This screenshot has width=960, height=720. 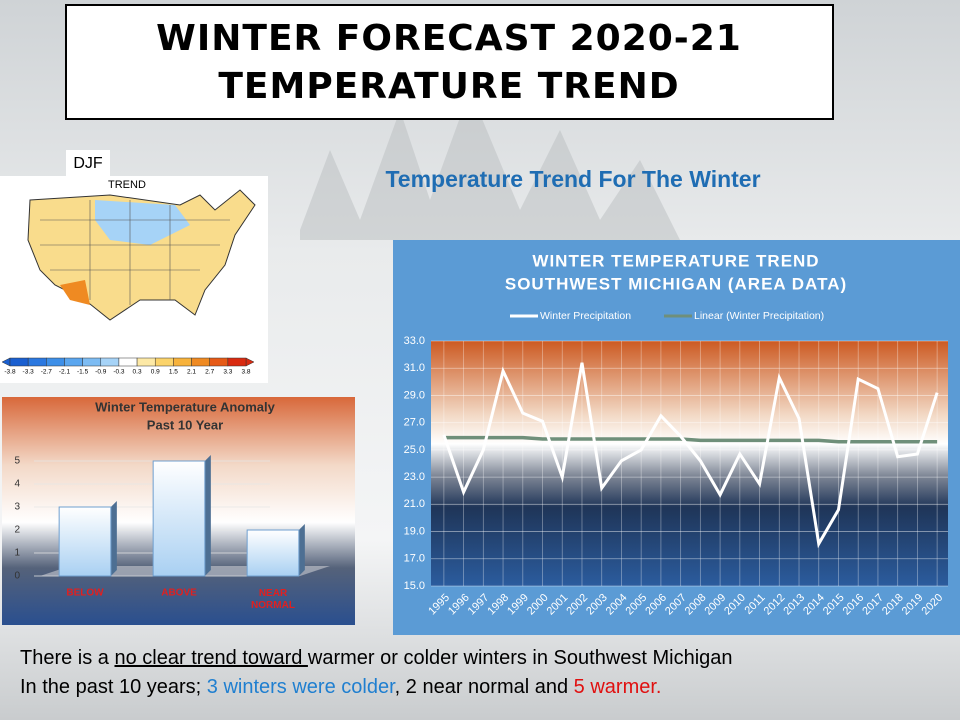 I want to click on footer-warmer: 5 warmer., so click(x=618, y=687).